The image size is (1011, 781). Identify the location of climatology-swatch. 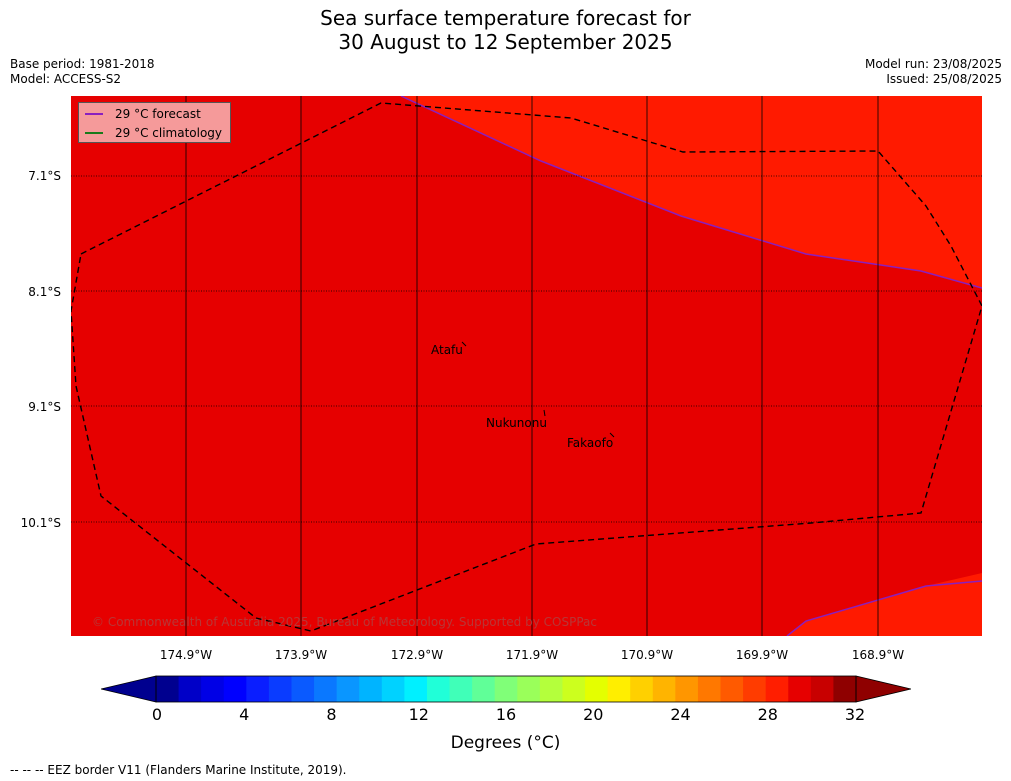
(94, 132).